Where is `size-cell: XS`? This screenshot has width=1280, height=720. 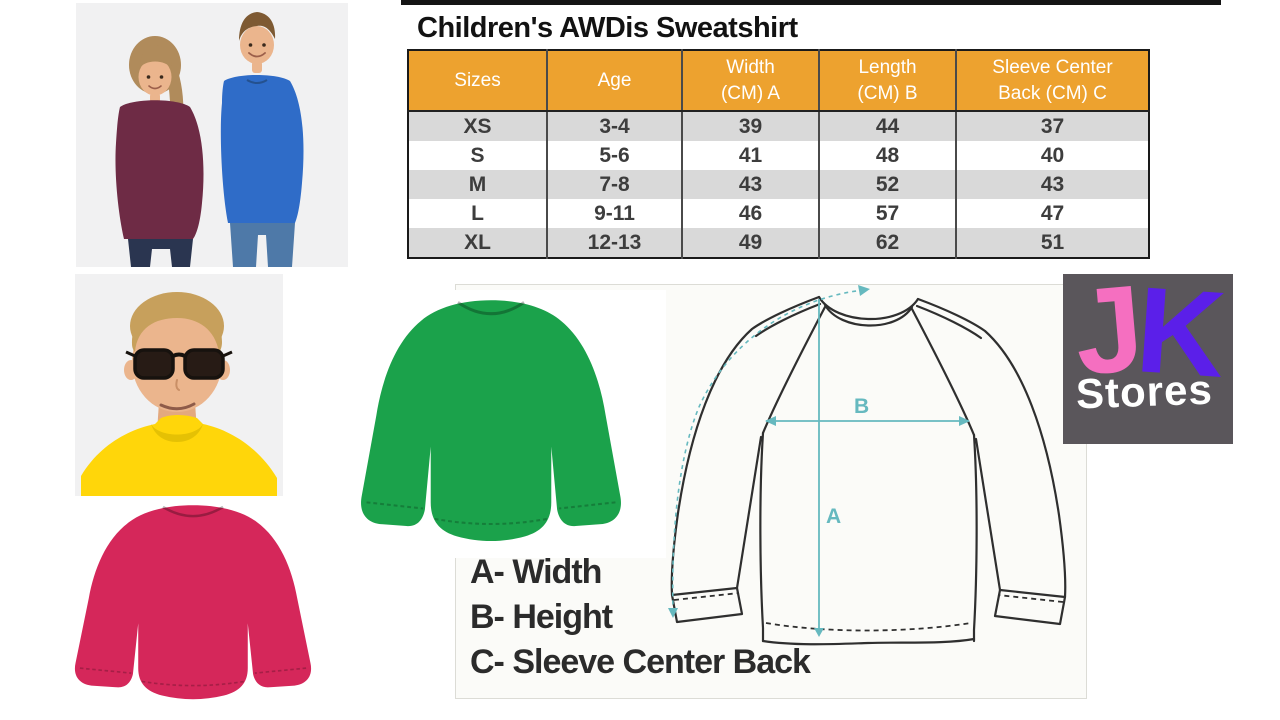
size-cell: XS is located at coordinates (477, 126).